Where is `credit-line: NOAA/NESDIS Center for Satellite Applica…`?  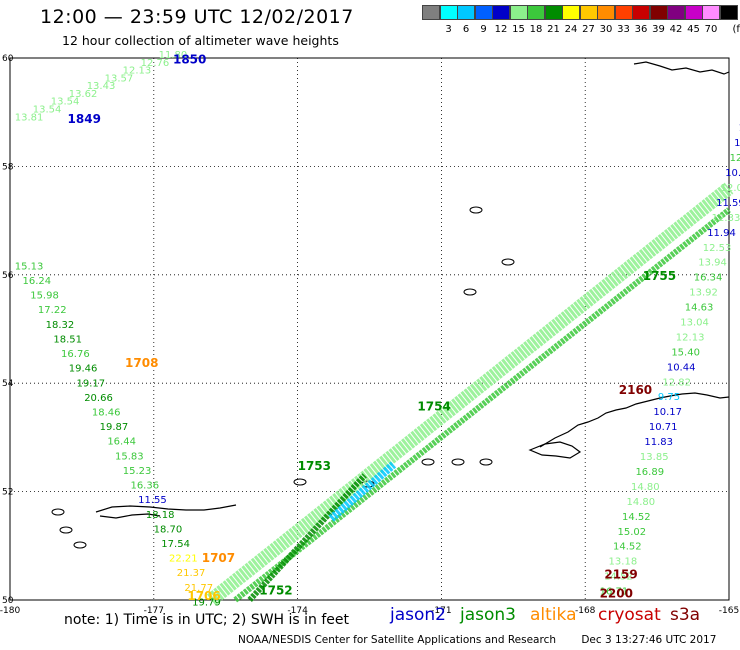
credit-line: NOAA/NESDIS Center for Satellite Applica… is located at coordinates (477, 640).